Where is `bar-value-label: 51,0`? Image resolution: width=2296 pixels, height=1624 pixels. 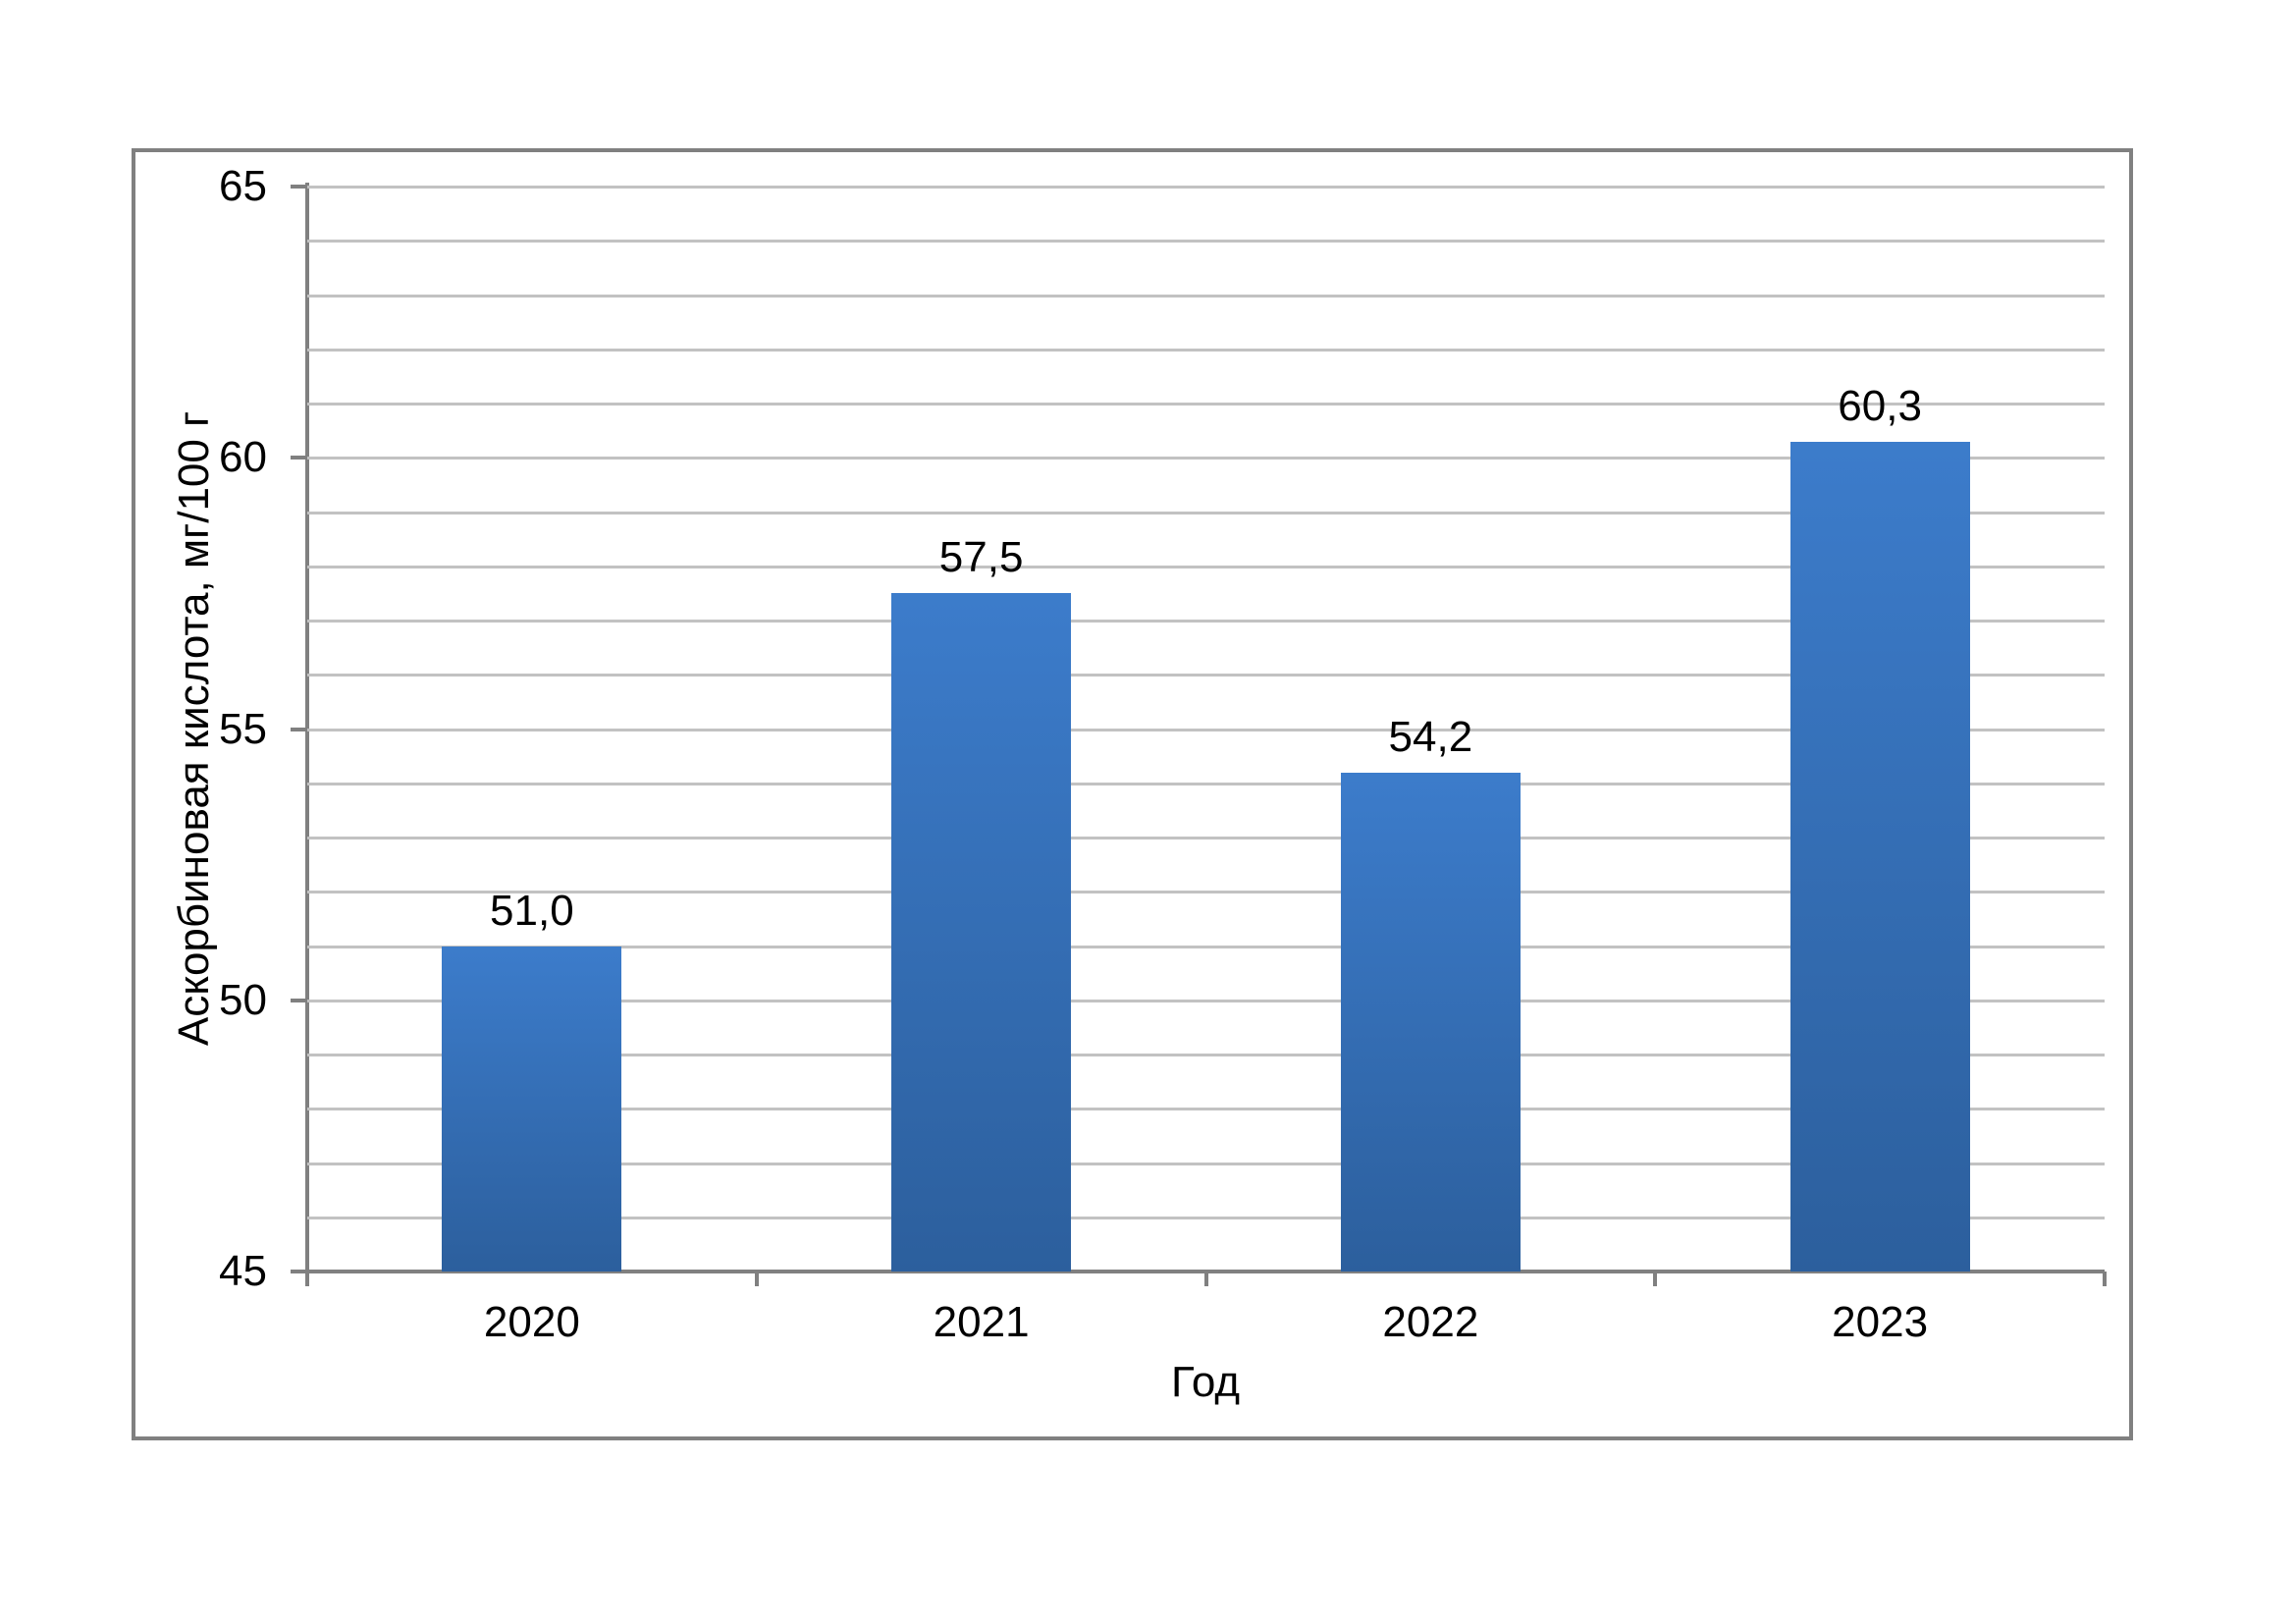
bar-value-label: 51,0 is located at coordinates (532, 910).